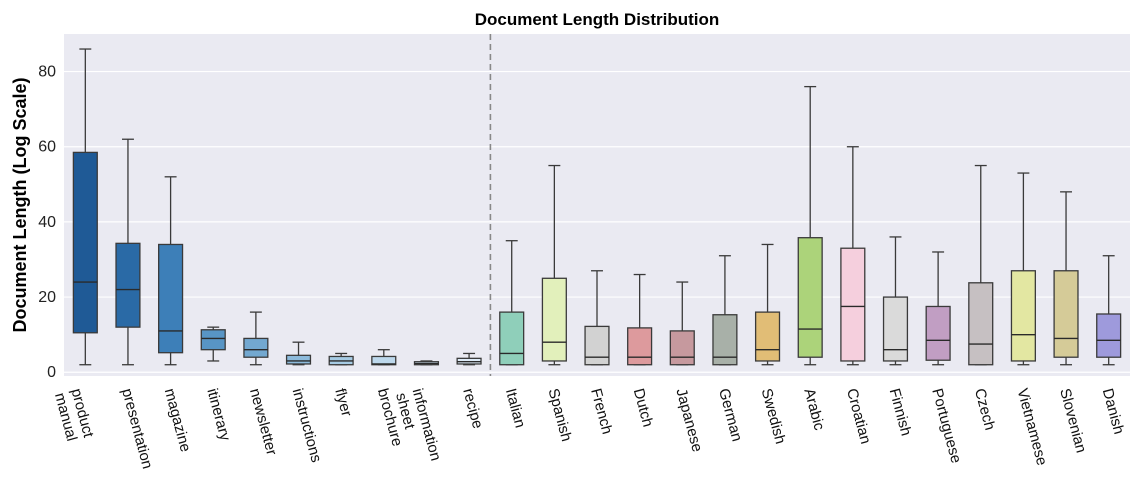 This screenshot has height=500, width=1142. What do you see at coordinates (177, 420) in the screenshot?
I see `x-tick-label: magazine` at bounding box center [177, 420].